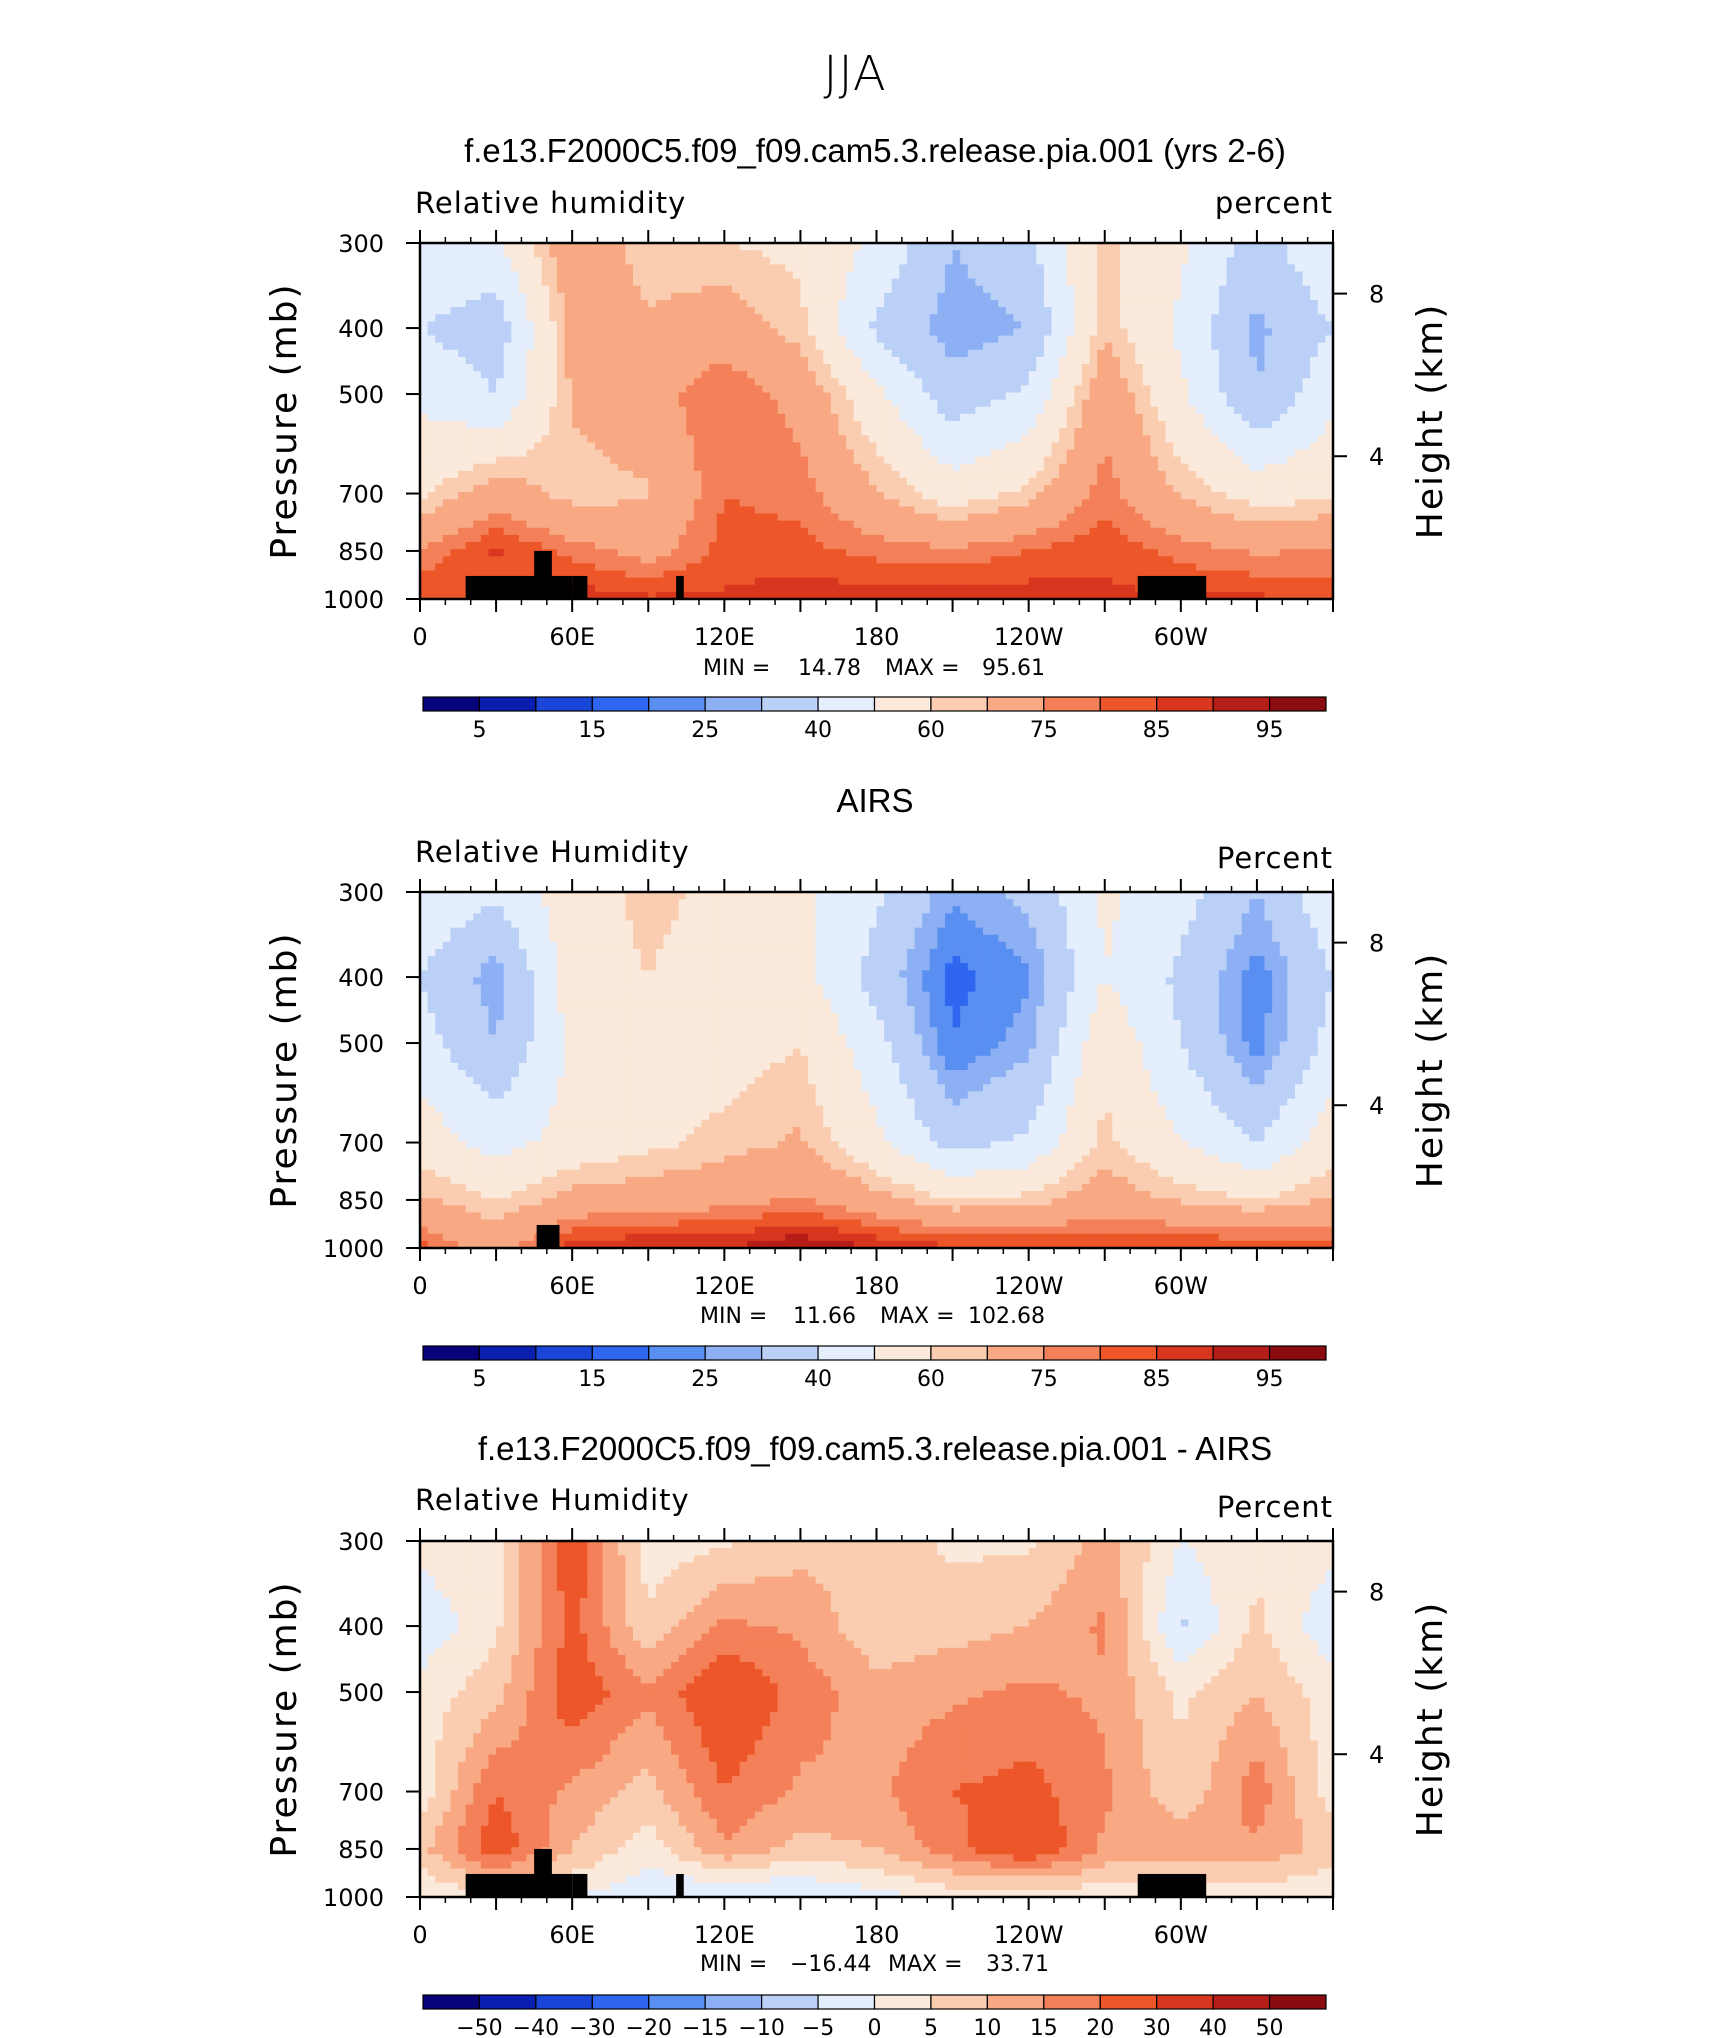  Describe the element at coordinates (855, 74) in the screenshot. I see `figure-title: JJA` at that location.